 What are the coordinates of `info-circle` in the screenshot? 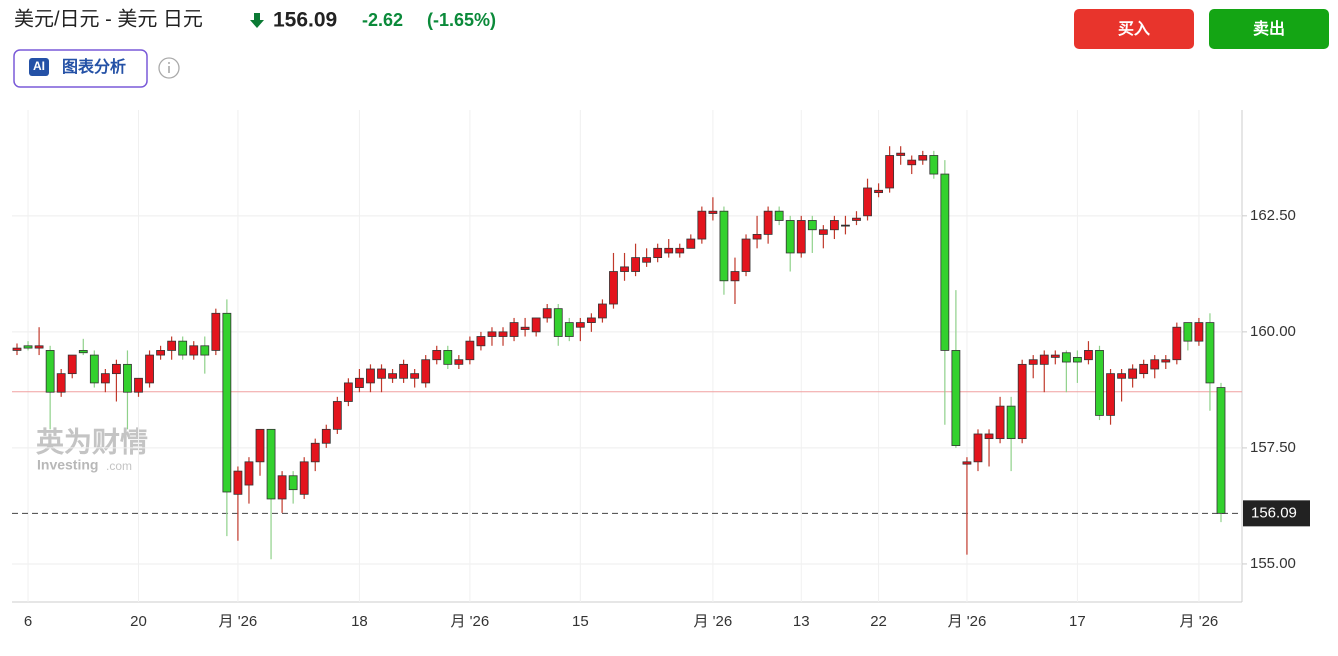 It's located at (169, 68).